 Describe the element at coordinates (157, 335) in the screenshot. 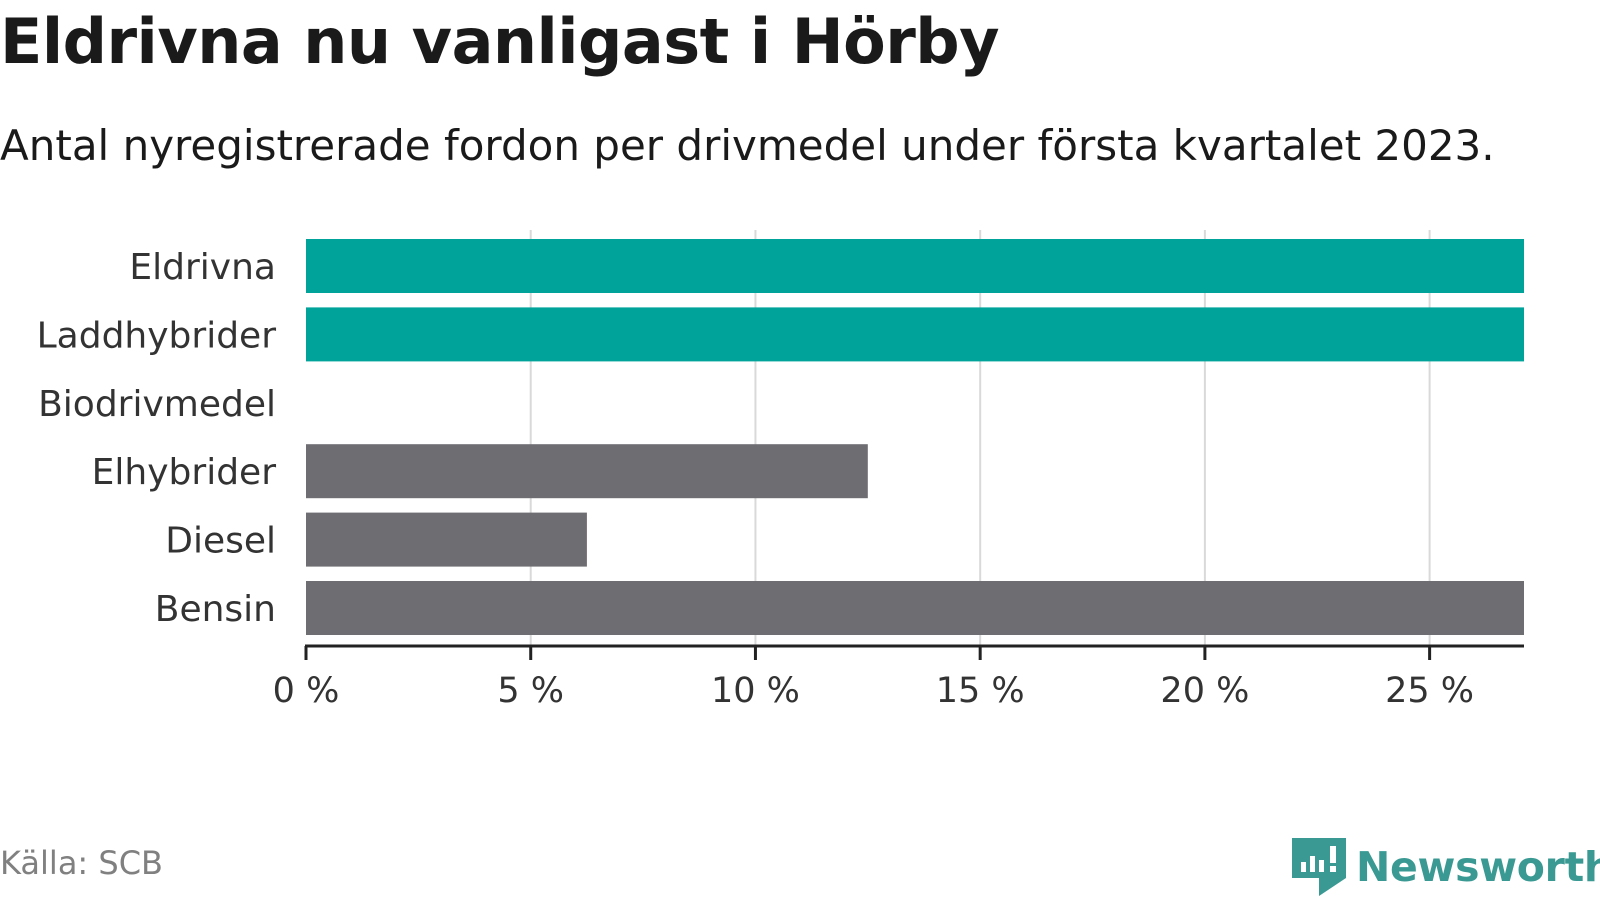

I see `category-label-1: Laddhybrider` at that location.